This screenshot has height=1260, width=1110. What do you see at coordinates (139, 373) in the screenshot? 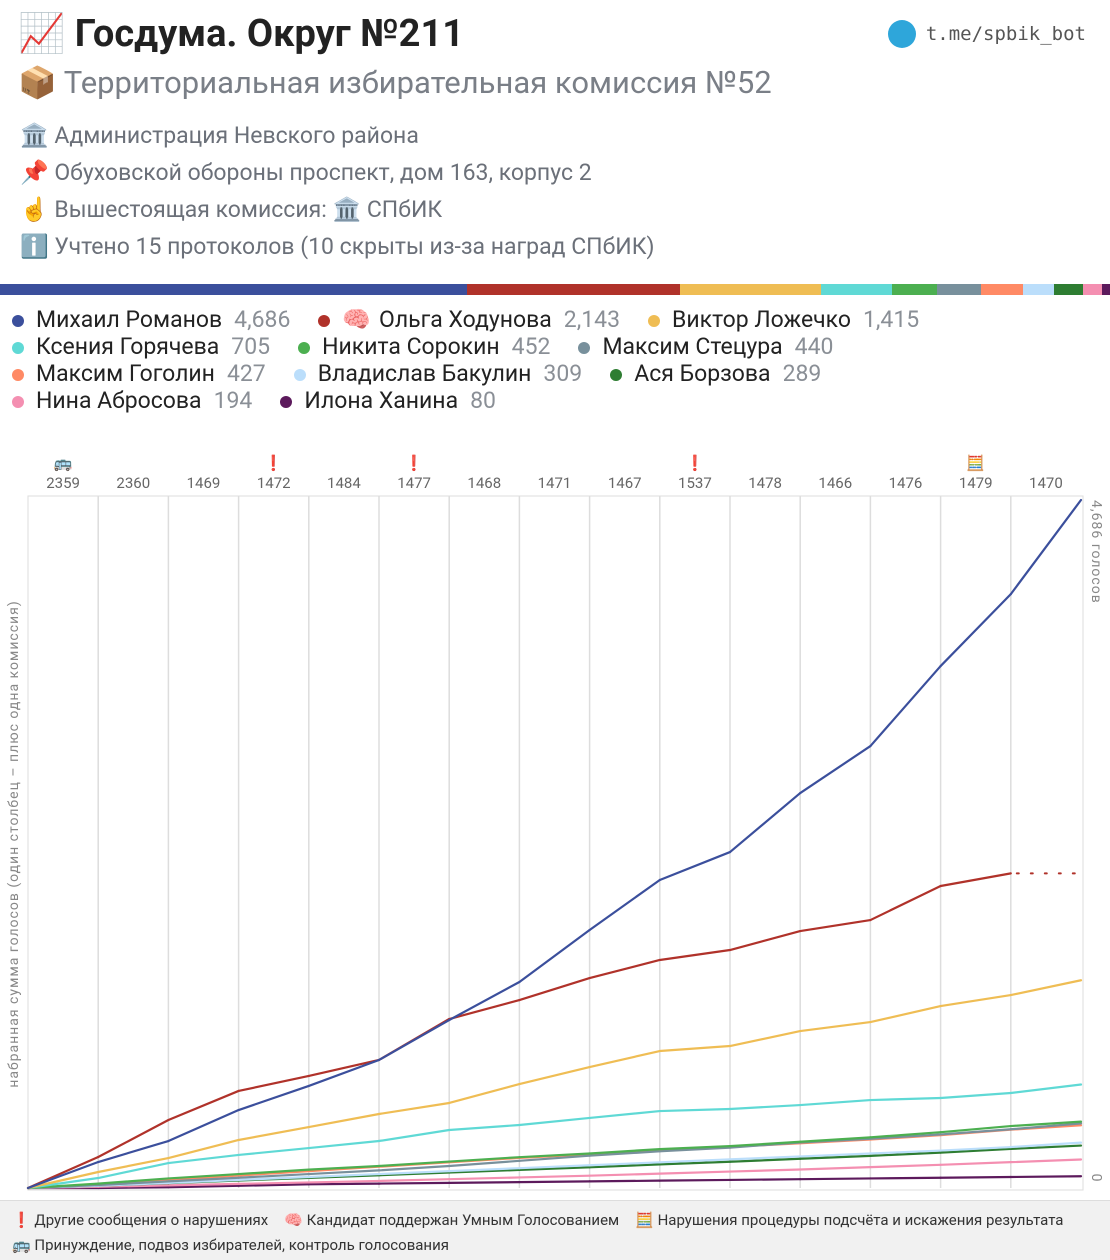
I see `legend-item: Максим Гоголин 427` at bounding box center [139, 373].